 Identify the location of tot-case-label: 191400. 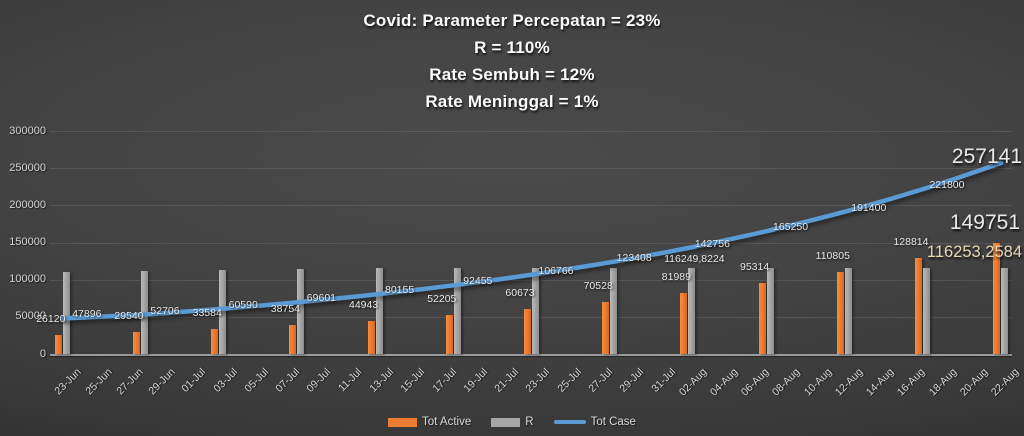
(869, 207).